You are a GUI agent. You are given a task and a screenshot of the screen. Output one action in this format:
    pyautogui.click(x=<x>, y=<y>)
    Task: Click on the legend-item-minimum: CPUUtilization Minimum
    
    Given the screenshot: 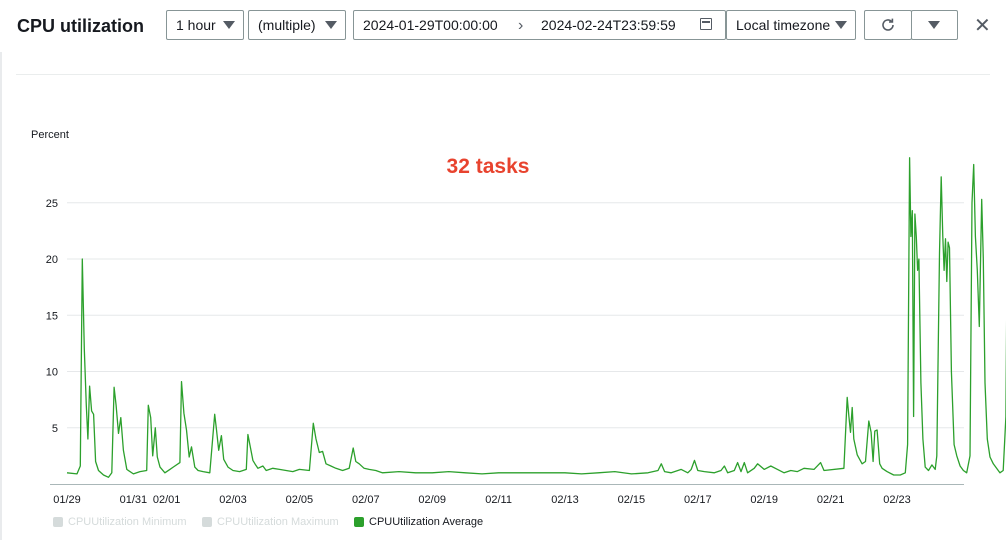 What is the action you would take?
    pyautogui.click(x=120, y=522)
    